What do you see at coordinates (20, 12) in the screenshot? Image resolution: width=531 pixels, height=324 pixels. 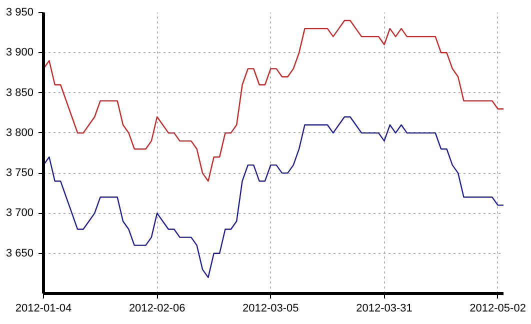 I see `y-tick-label: 3 950` at bounding box center [20, 12].